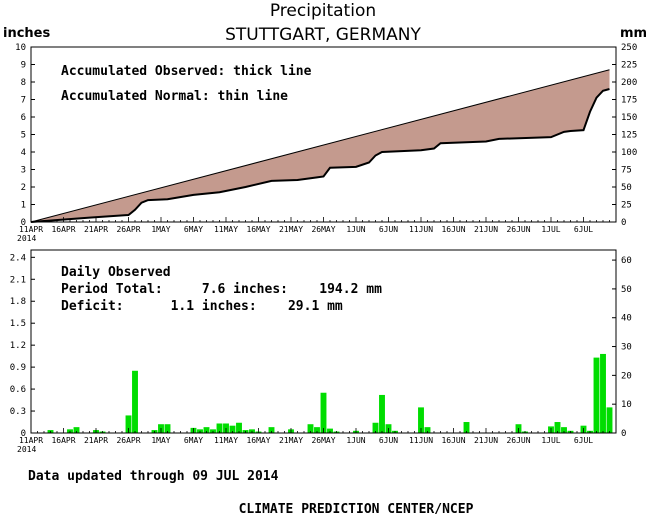 This screenshot has height=518, width=646. Describe the element at coordinates (202, 306) in the screenshot. I see `bottom-annotation-deficit: Deficit: 1.1 inches: 29.1 mm` at that location.